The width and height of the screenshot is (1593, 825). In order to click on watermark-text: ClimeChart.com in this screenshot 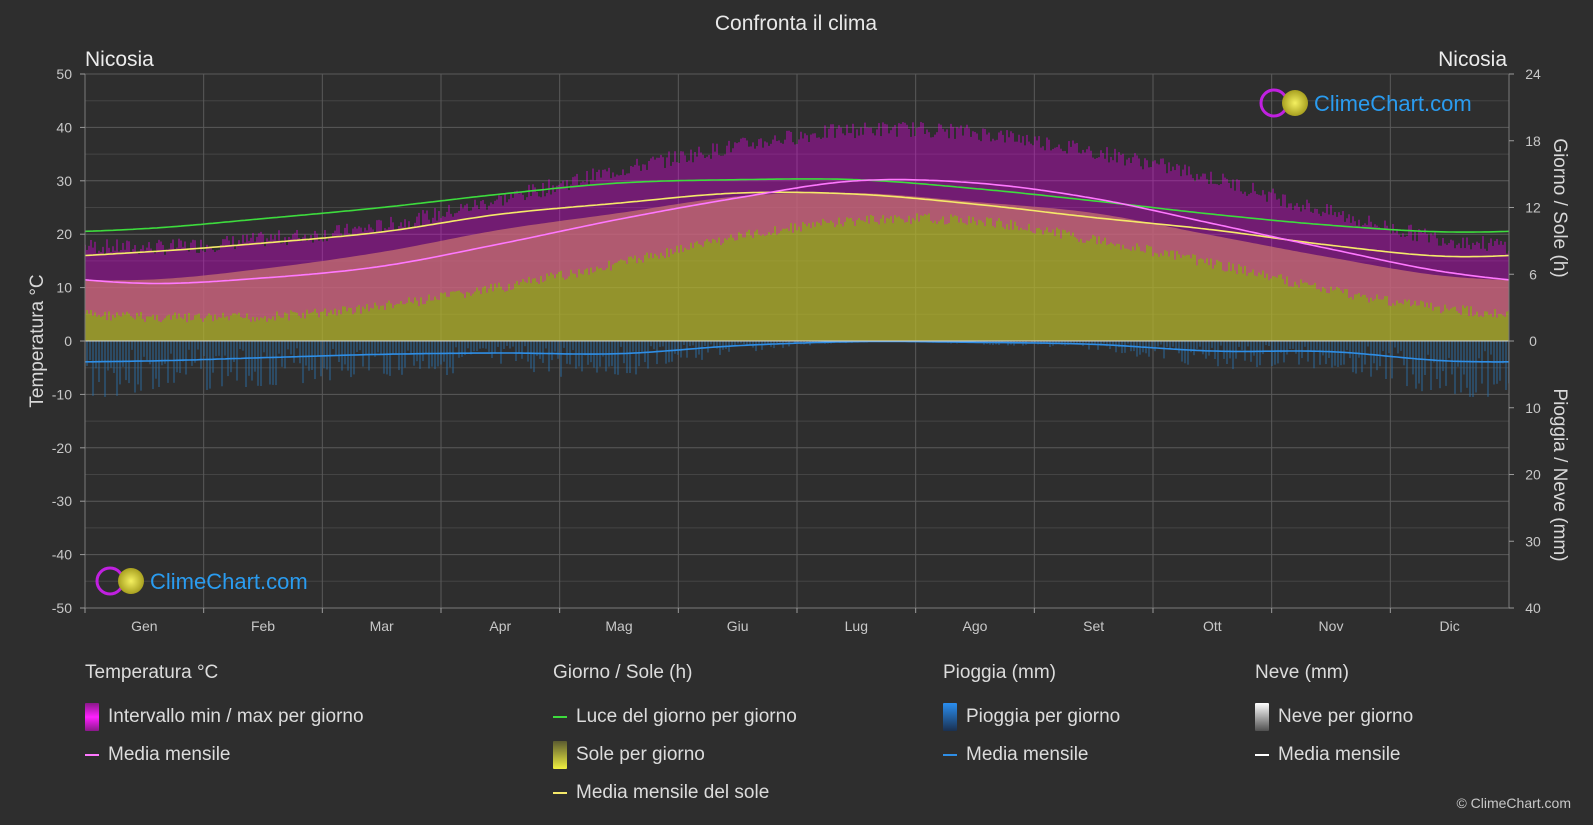, I will do `click(229, 581)`.